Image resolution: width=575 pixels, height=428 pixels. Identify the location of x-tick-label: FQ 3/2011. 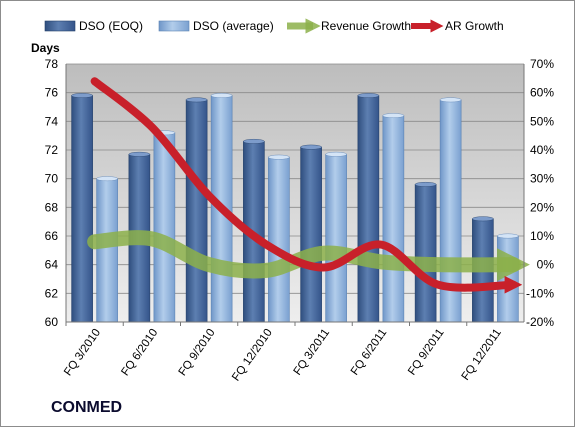
(312, 352).